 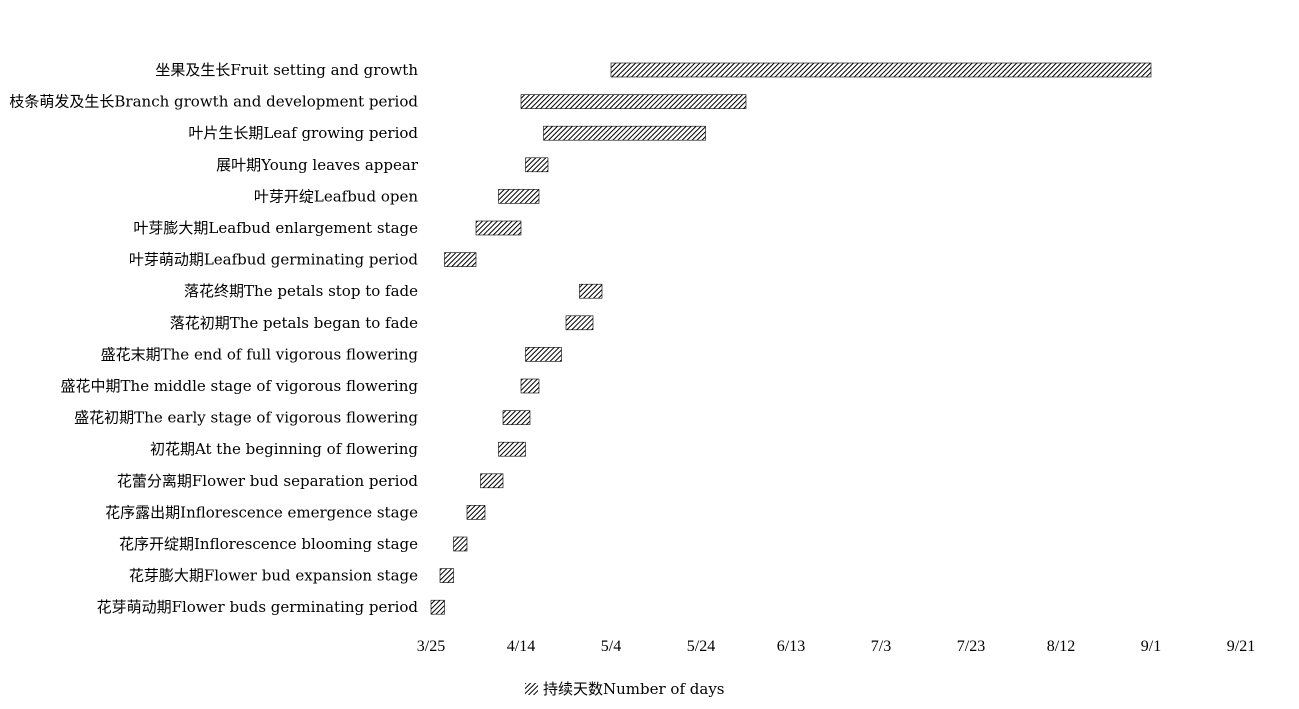 I want to click on category-label: 花芽膨大期Flower bud expansion stage, so click(x=273, y=576).